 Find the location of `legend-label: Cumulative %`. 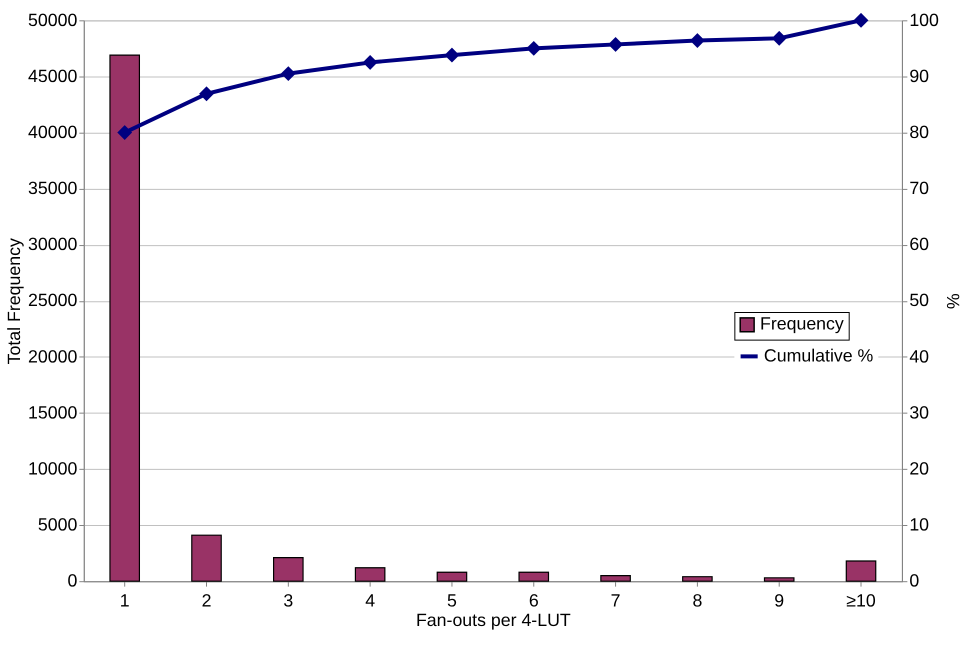

legend-label: Cumulative % is located at coordinates (819, 355).